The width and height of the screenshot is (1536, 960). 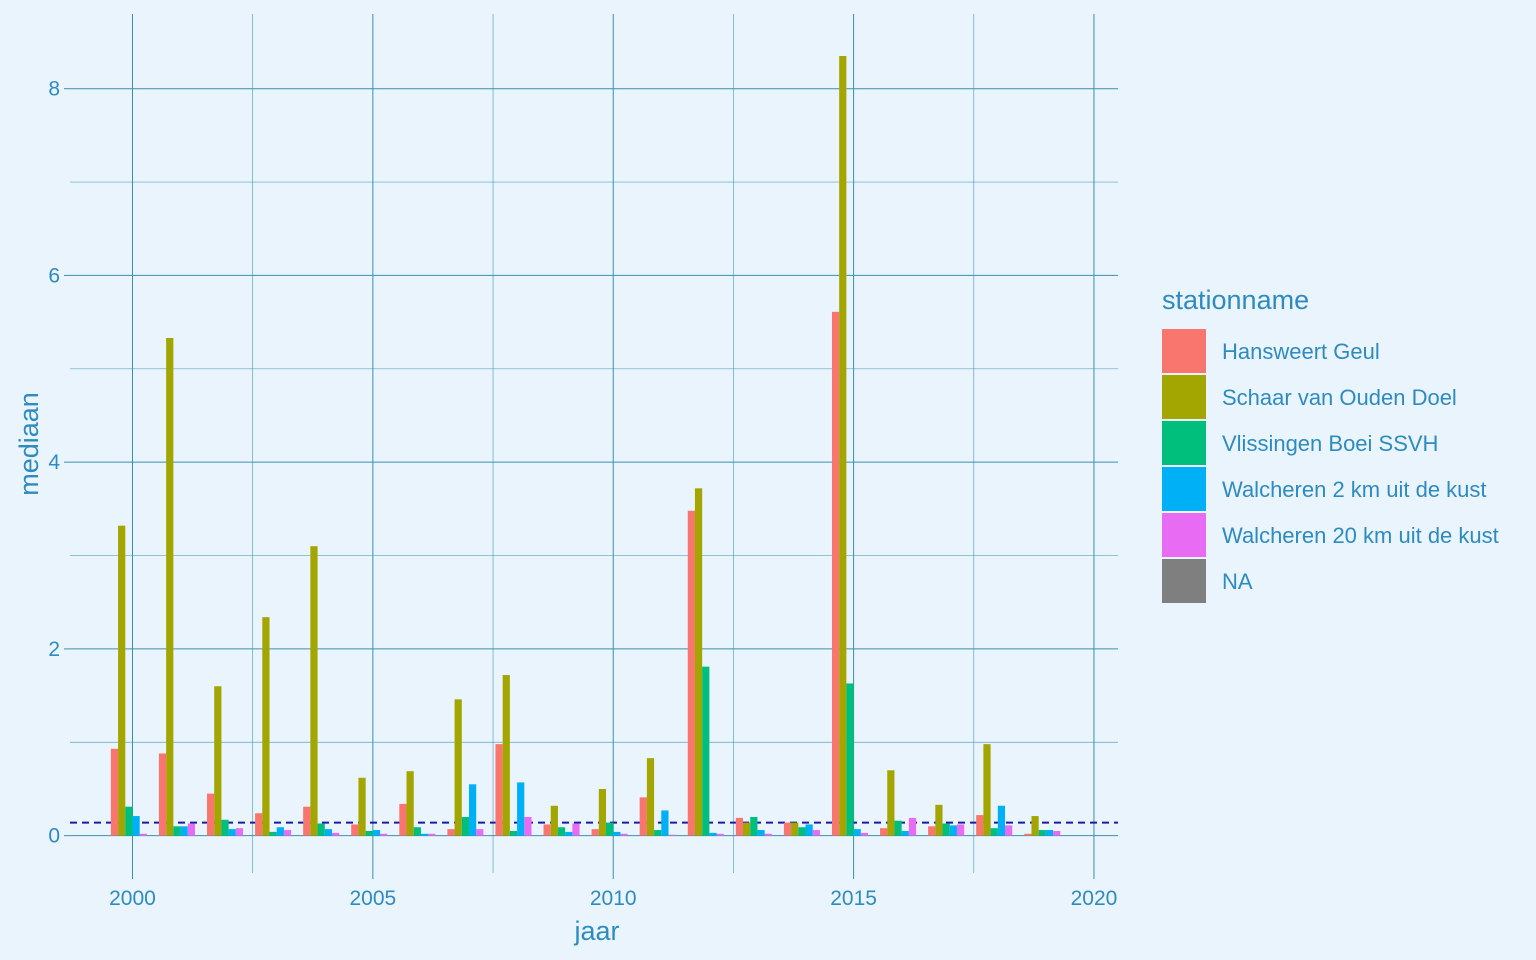 What do you see at coordinates (1235, 300) in the screenshot?
I see `legend-title: stationname` at bounding box center [1235, 300].